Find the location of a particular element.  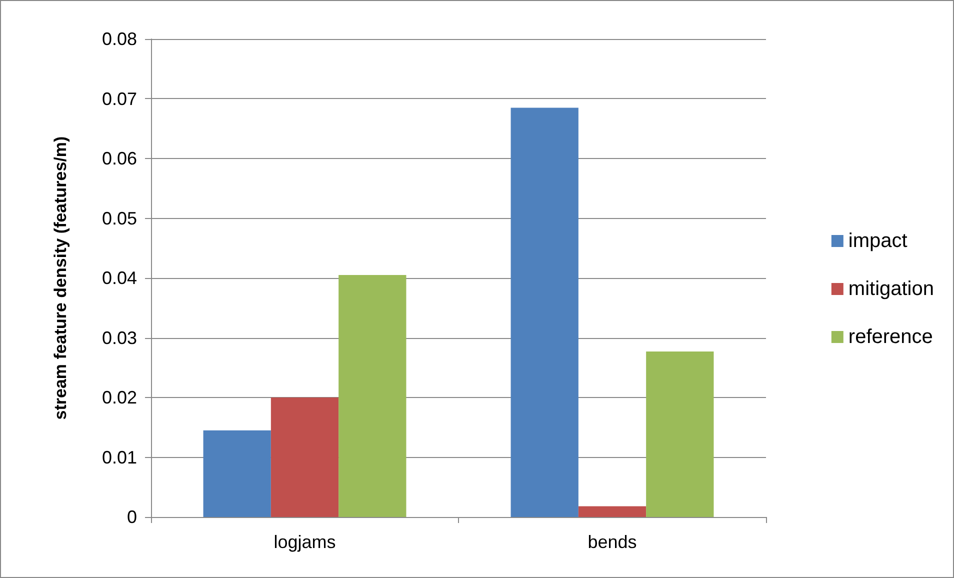

x-tick-label: bends is located at coordinates (612, 542).